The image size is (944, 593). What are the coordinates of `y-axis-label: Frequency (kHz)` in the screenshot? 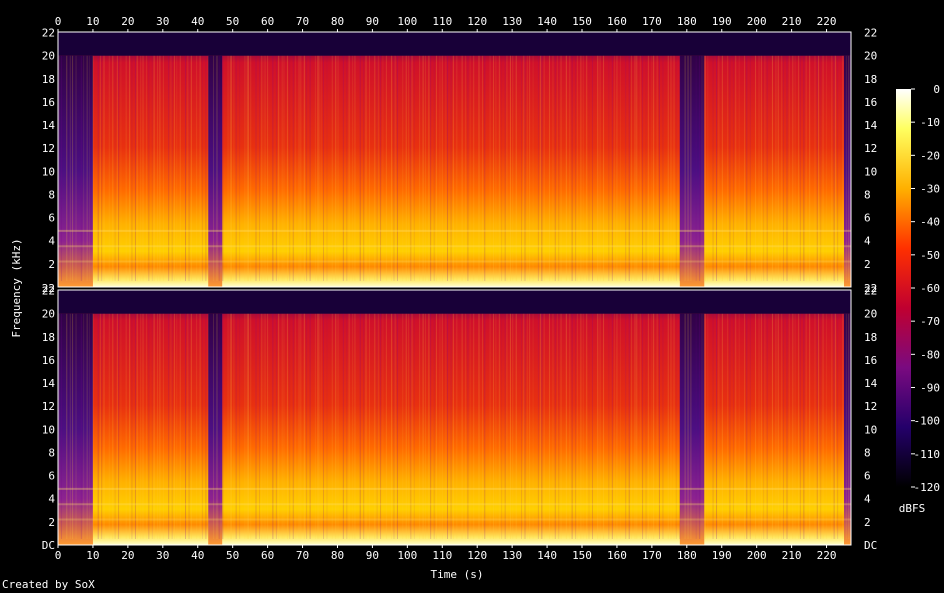 It's located at (16, 287).